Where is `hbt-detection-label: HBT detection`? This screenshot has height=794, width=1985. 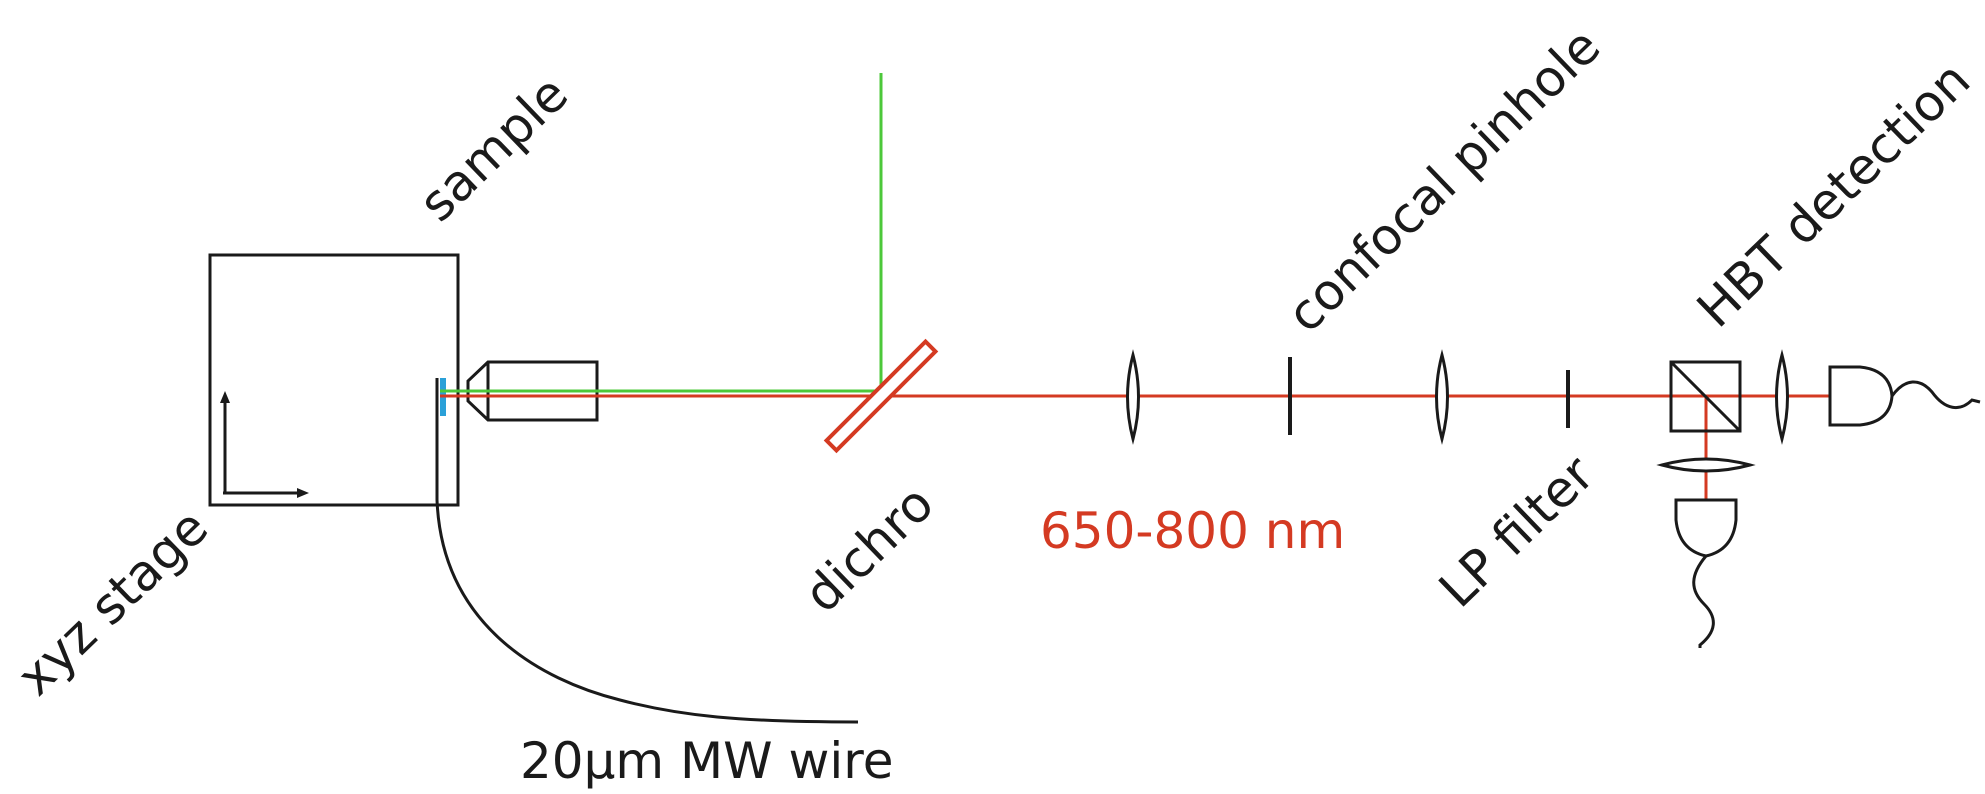 hbt-detection-label: HBT detection is located at coordinates (1833, 195).